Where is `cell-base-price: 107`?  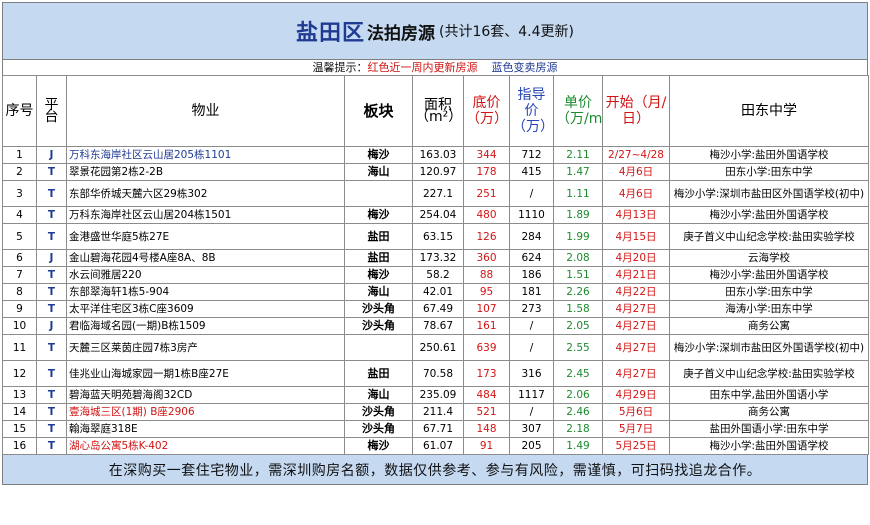 cell-base-price: 107 is located at coordinates (486, 309).